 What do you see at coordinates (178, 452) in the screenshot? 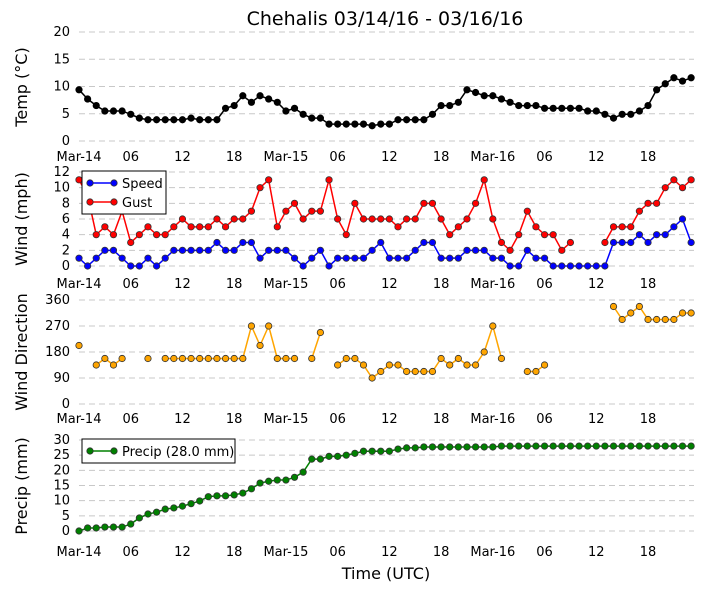
I see `legend-label: Precip (28.0 mm)` at bounding box center [178, 452].